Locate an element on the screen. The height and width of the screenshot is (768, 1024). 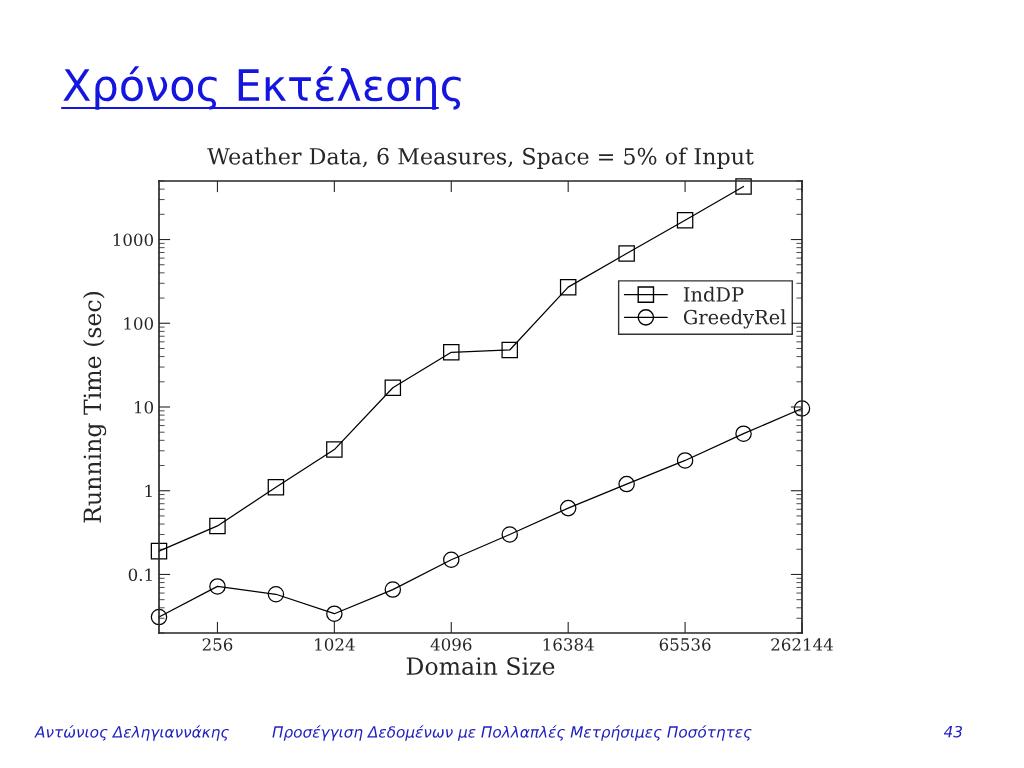
y-tick-label: 10 is located at coordinates (144, 407).